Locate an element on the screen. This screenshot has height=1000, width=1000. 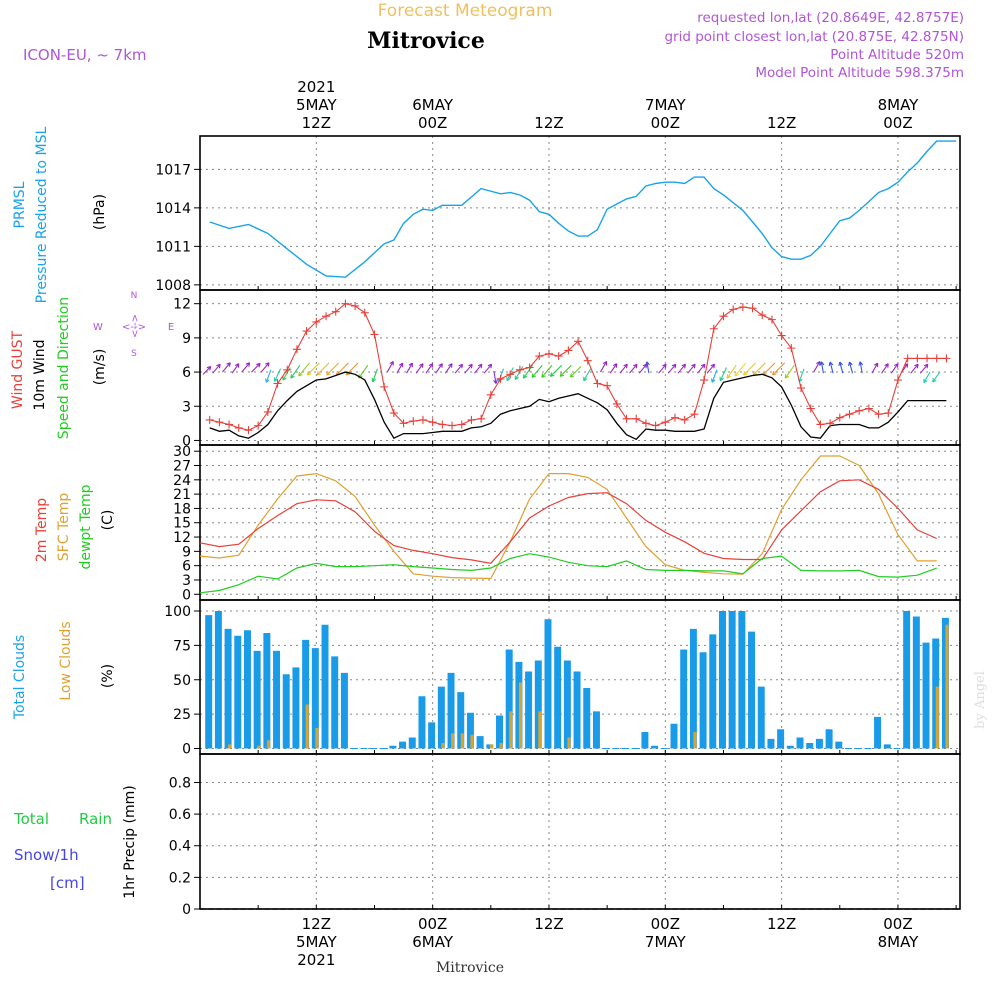
top-axis-label: 5MAY is located at coordinates (317, 105).